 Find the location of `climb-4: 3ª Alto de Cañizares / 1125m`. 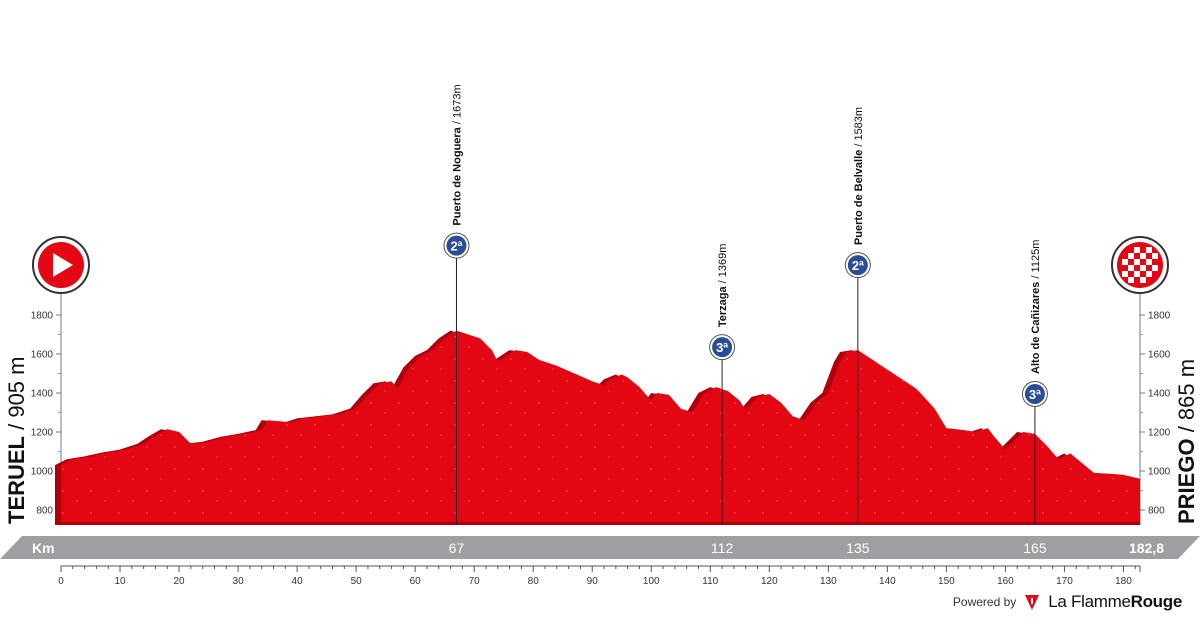

climb-4: 3ª Alto de Cañizares / 1125m is located at coordinates (1034, 382).